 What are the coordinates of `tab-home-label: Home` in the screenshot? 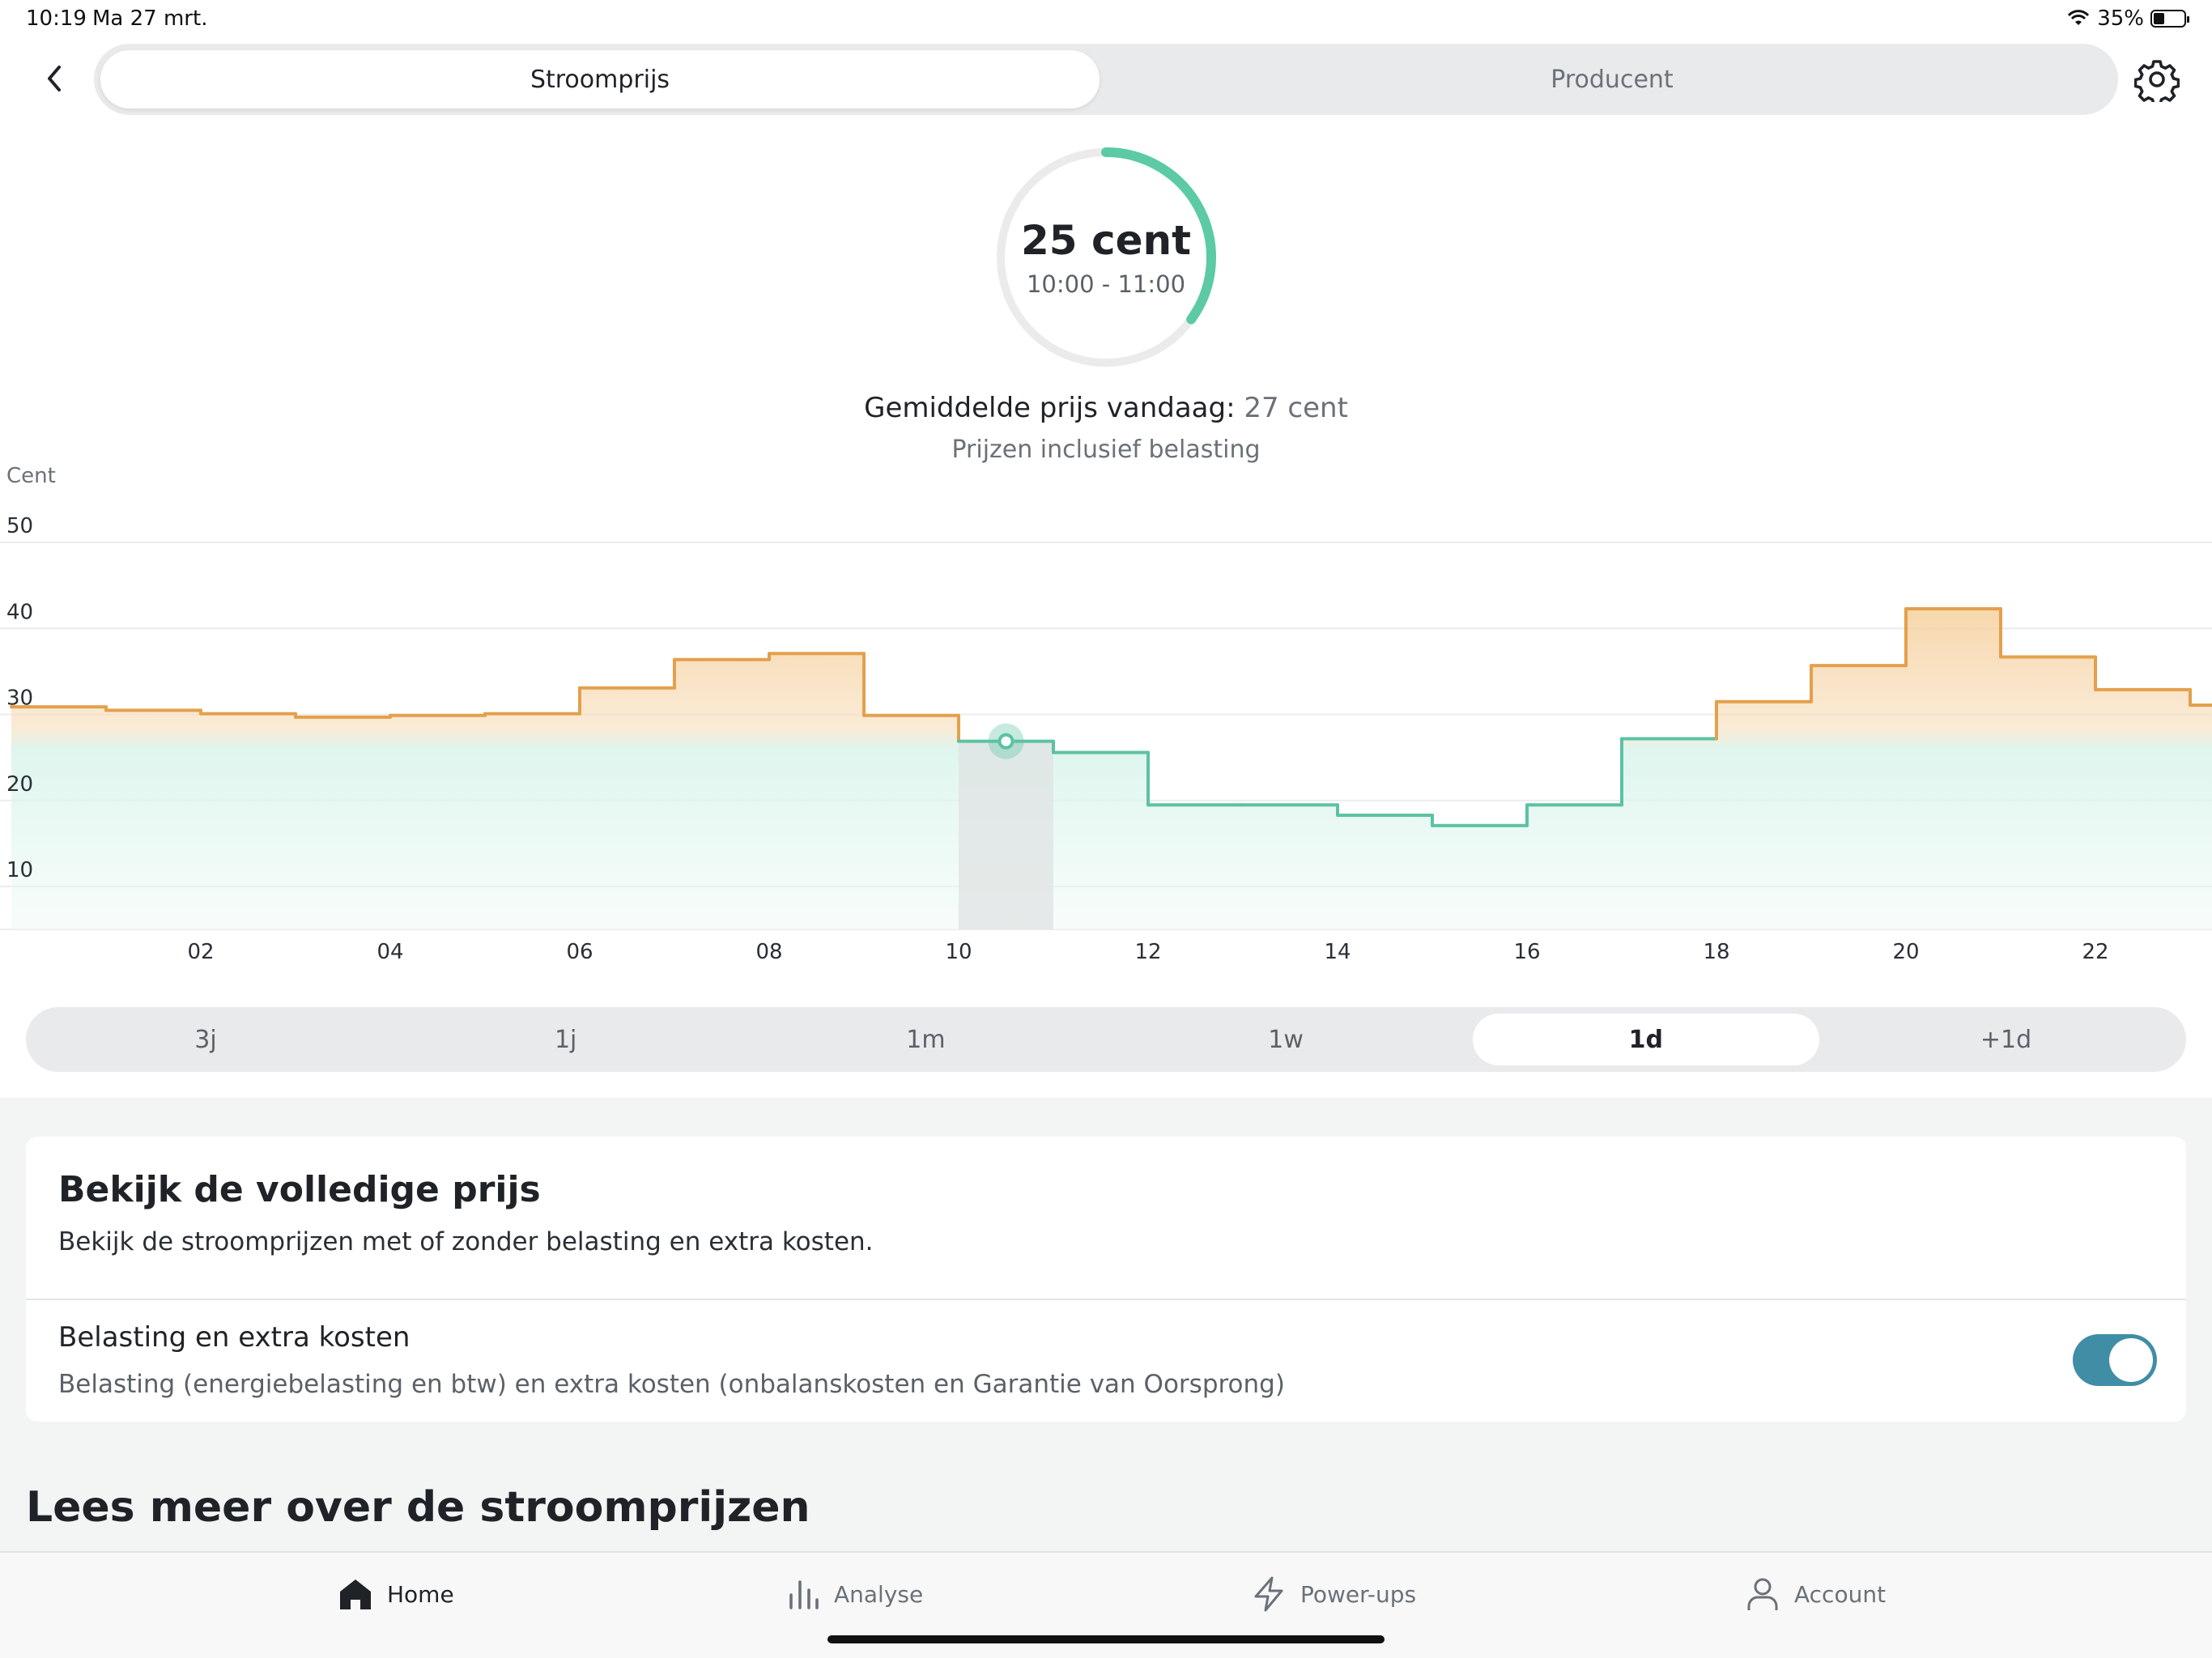 It's located at (421, 1594).